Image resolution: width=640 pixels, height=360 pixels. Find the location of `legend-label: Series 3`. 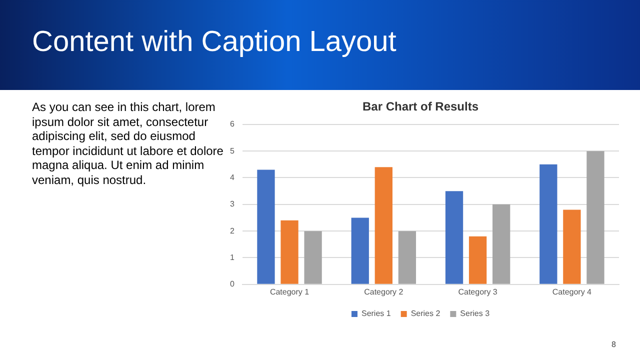

legend-label: Series 3 is located at coordinates (475, 313).